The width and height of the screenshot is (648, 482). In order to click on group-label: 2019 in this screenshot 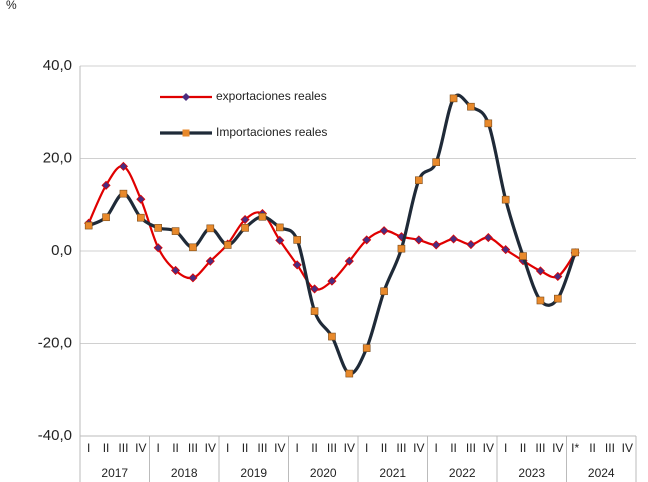, I will do `click(253, 473)`.